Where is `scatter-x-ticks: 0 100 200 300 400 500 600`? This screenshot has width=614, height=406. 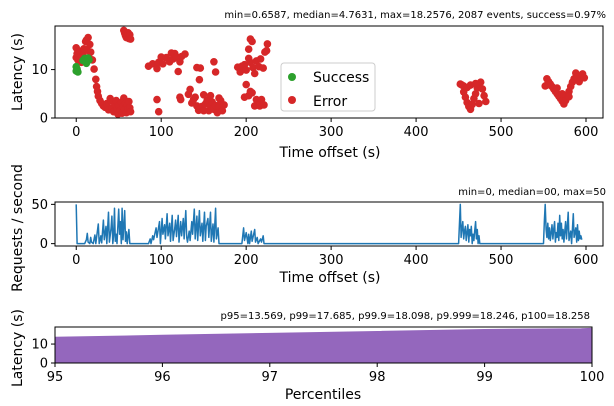 scatter-x-ticks: 0 100 200 300 400 500 600 is located at coordinates (335, 129).